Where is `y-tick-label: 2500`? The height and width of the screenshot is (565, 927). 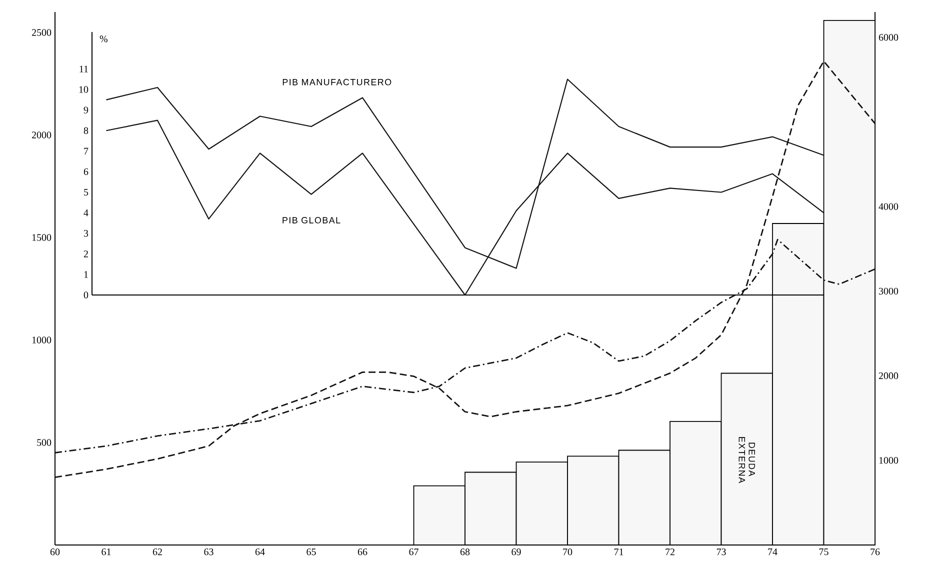
y-tick-label: 2500 is located at coordinates (42, 32).